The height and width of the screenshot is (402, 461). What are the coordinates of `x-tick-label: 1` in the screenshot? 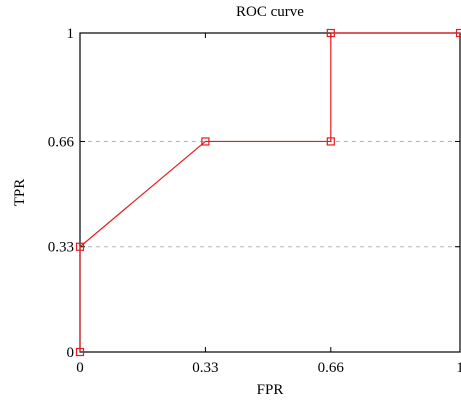 It's located at (458, 368).